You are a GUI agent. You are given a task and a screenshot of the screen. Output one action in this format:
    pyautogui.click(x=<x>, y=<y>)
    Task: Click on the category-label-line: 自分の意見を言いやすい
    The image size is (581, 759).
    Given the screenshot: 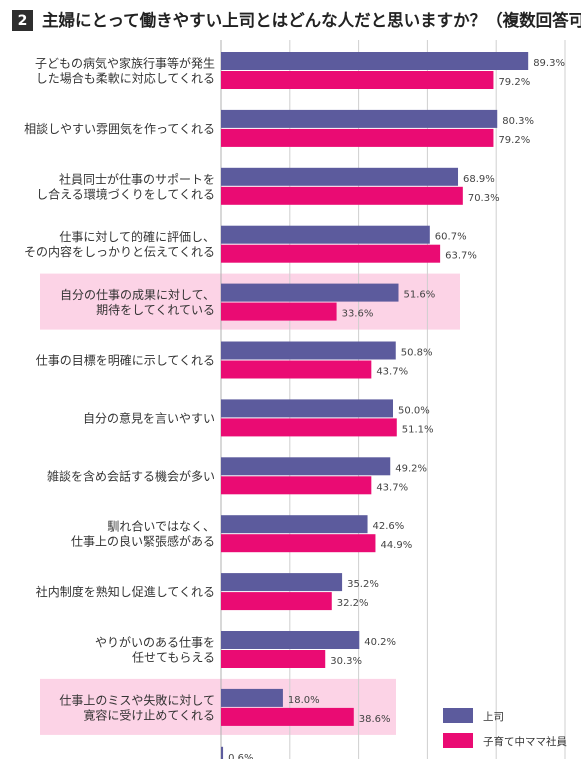 What is the action you would take?
    pyautogui.click(x=149, y=417)
    